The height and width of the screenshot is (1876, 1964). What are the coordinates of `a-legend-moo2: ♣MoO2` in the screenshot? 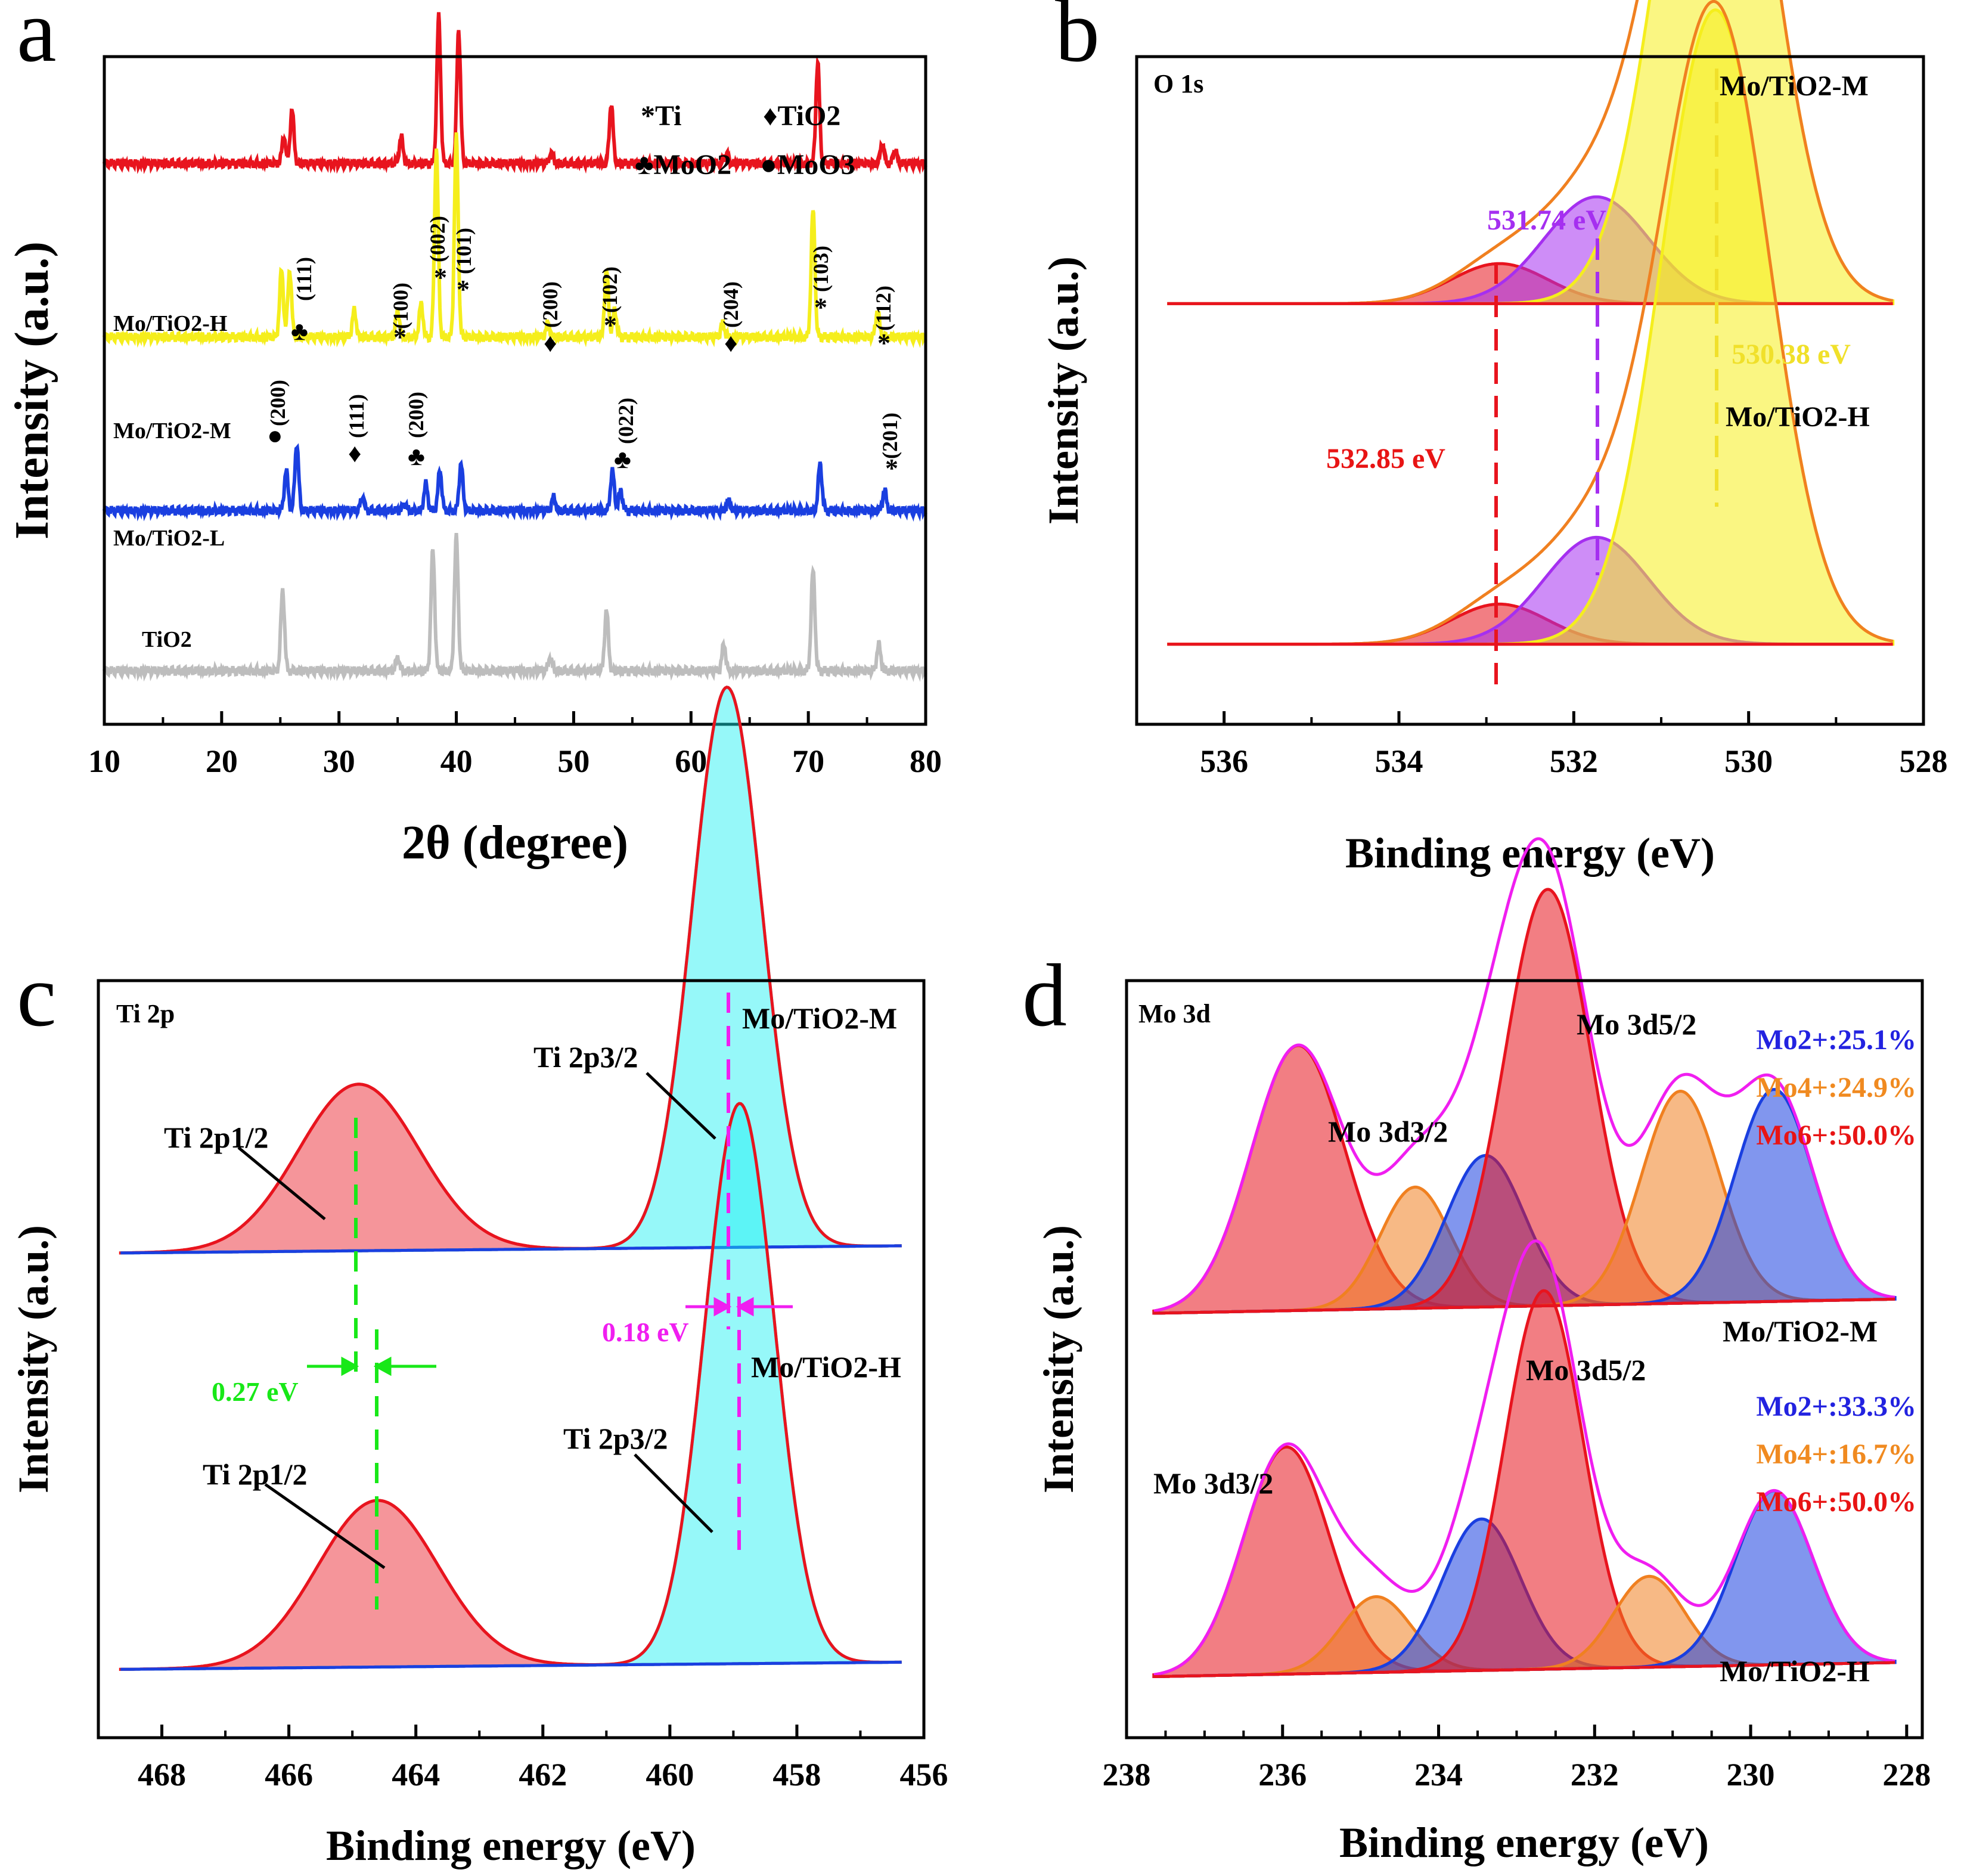 It's located at (683, 165).